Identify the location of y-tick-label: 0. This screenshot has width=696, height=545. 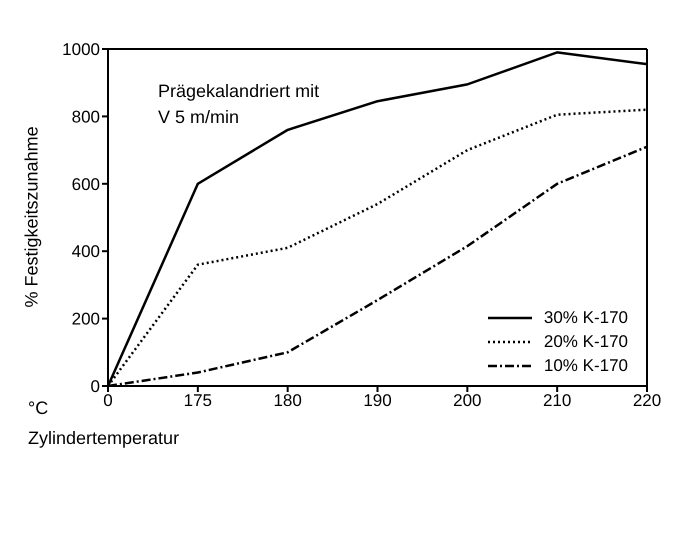
(95, 386).